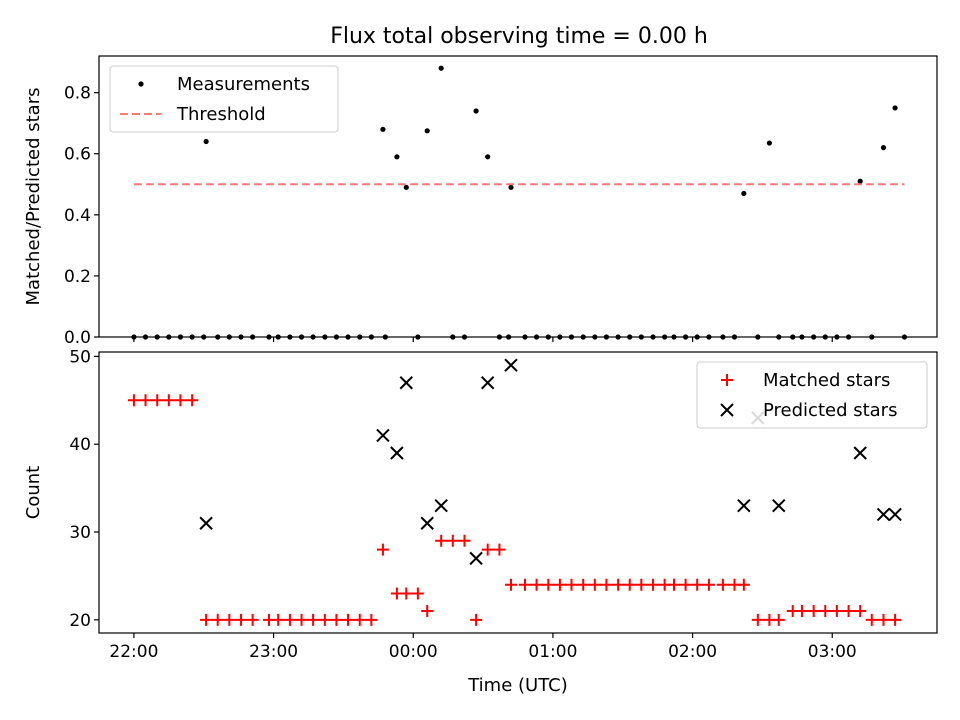 The width and height of the screenshot is (960, 720). I want to click on x-tick-label: 02:00, so click(692, 652).